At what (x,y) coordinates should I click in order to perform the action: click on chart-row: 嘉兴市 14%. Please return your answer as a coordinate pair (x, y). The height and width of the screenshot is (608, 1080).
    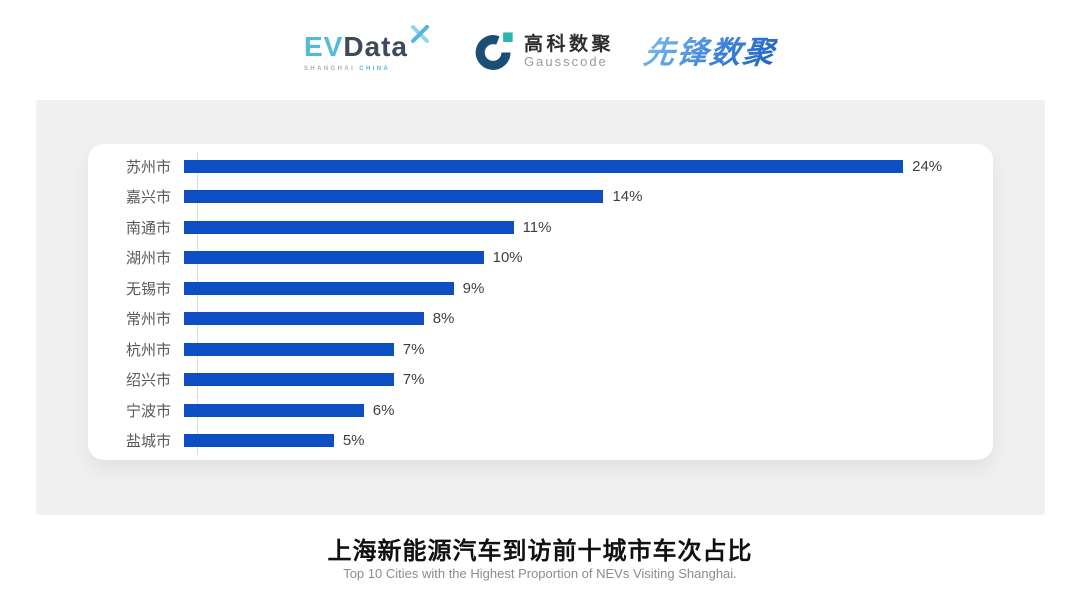
    Looking at the image, I should click on (540, 197).